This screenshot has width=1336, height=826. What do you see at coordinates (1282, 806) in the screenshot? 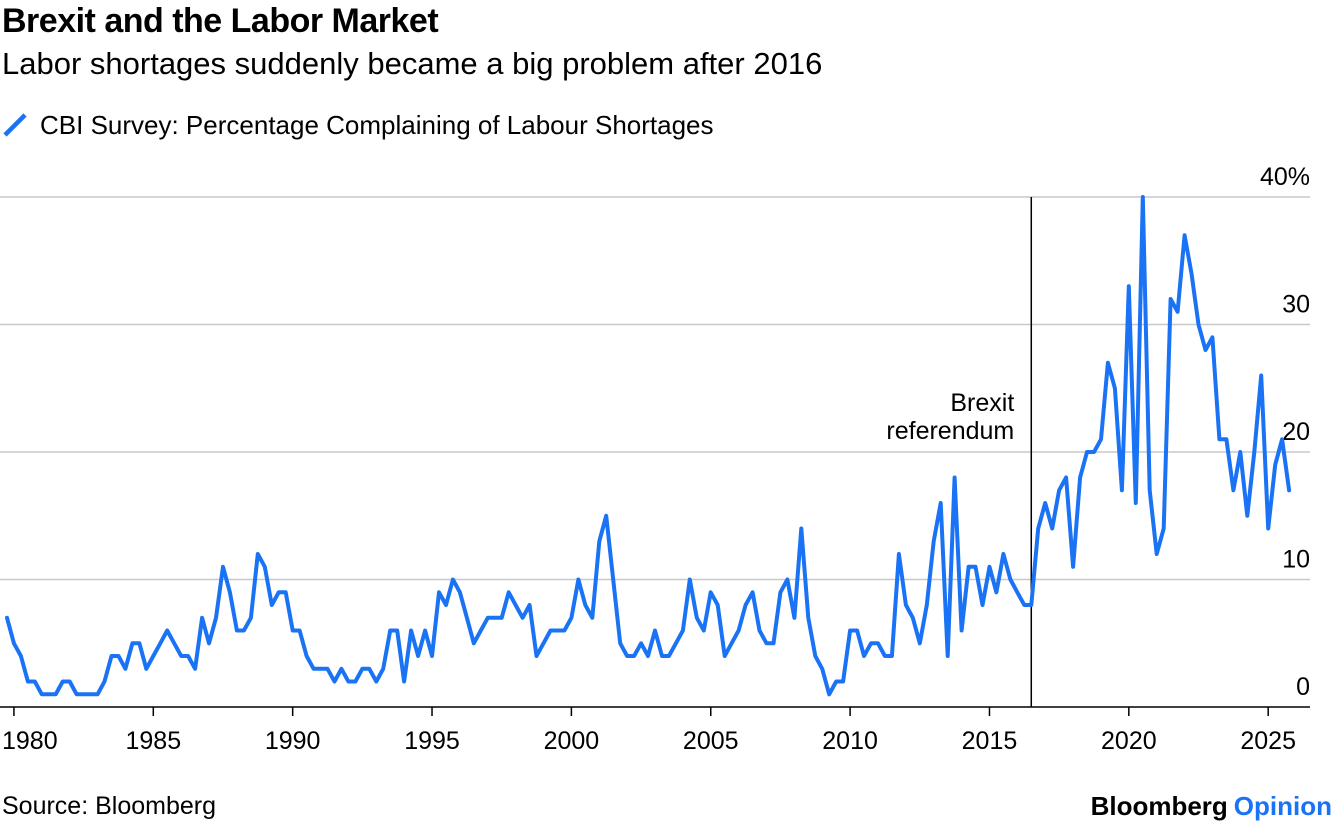
I see `brand-section: Opinion` at bounding box center [1282, 806].